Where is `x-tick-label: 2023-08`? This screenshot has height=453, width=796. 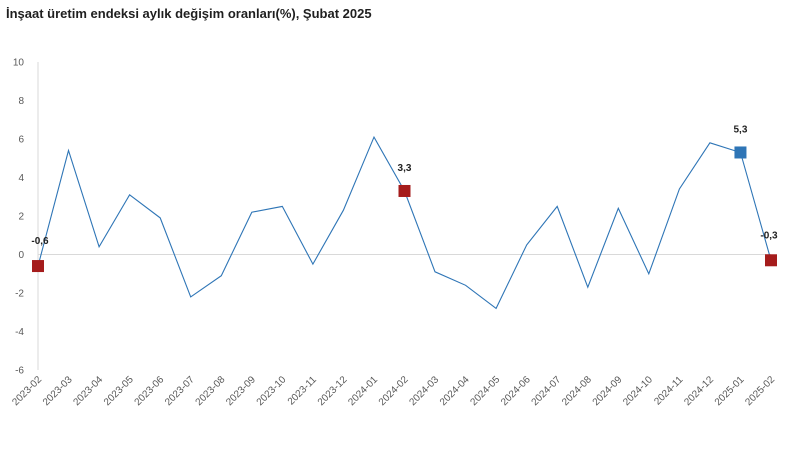 x-tick-label: 2023-08 is located at coordinates (211, 391).